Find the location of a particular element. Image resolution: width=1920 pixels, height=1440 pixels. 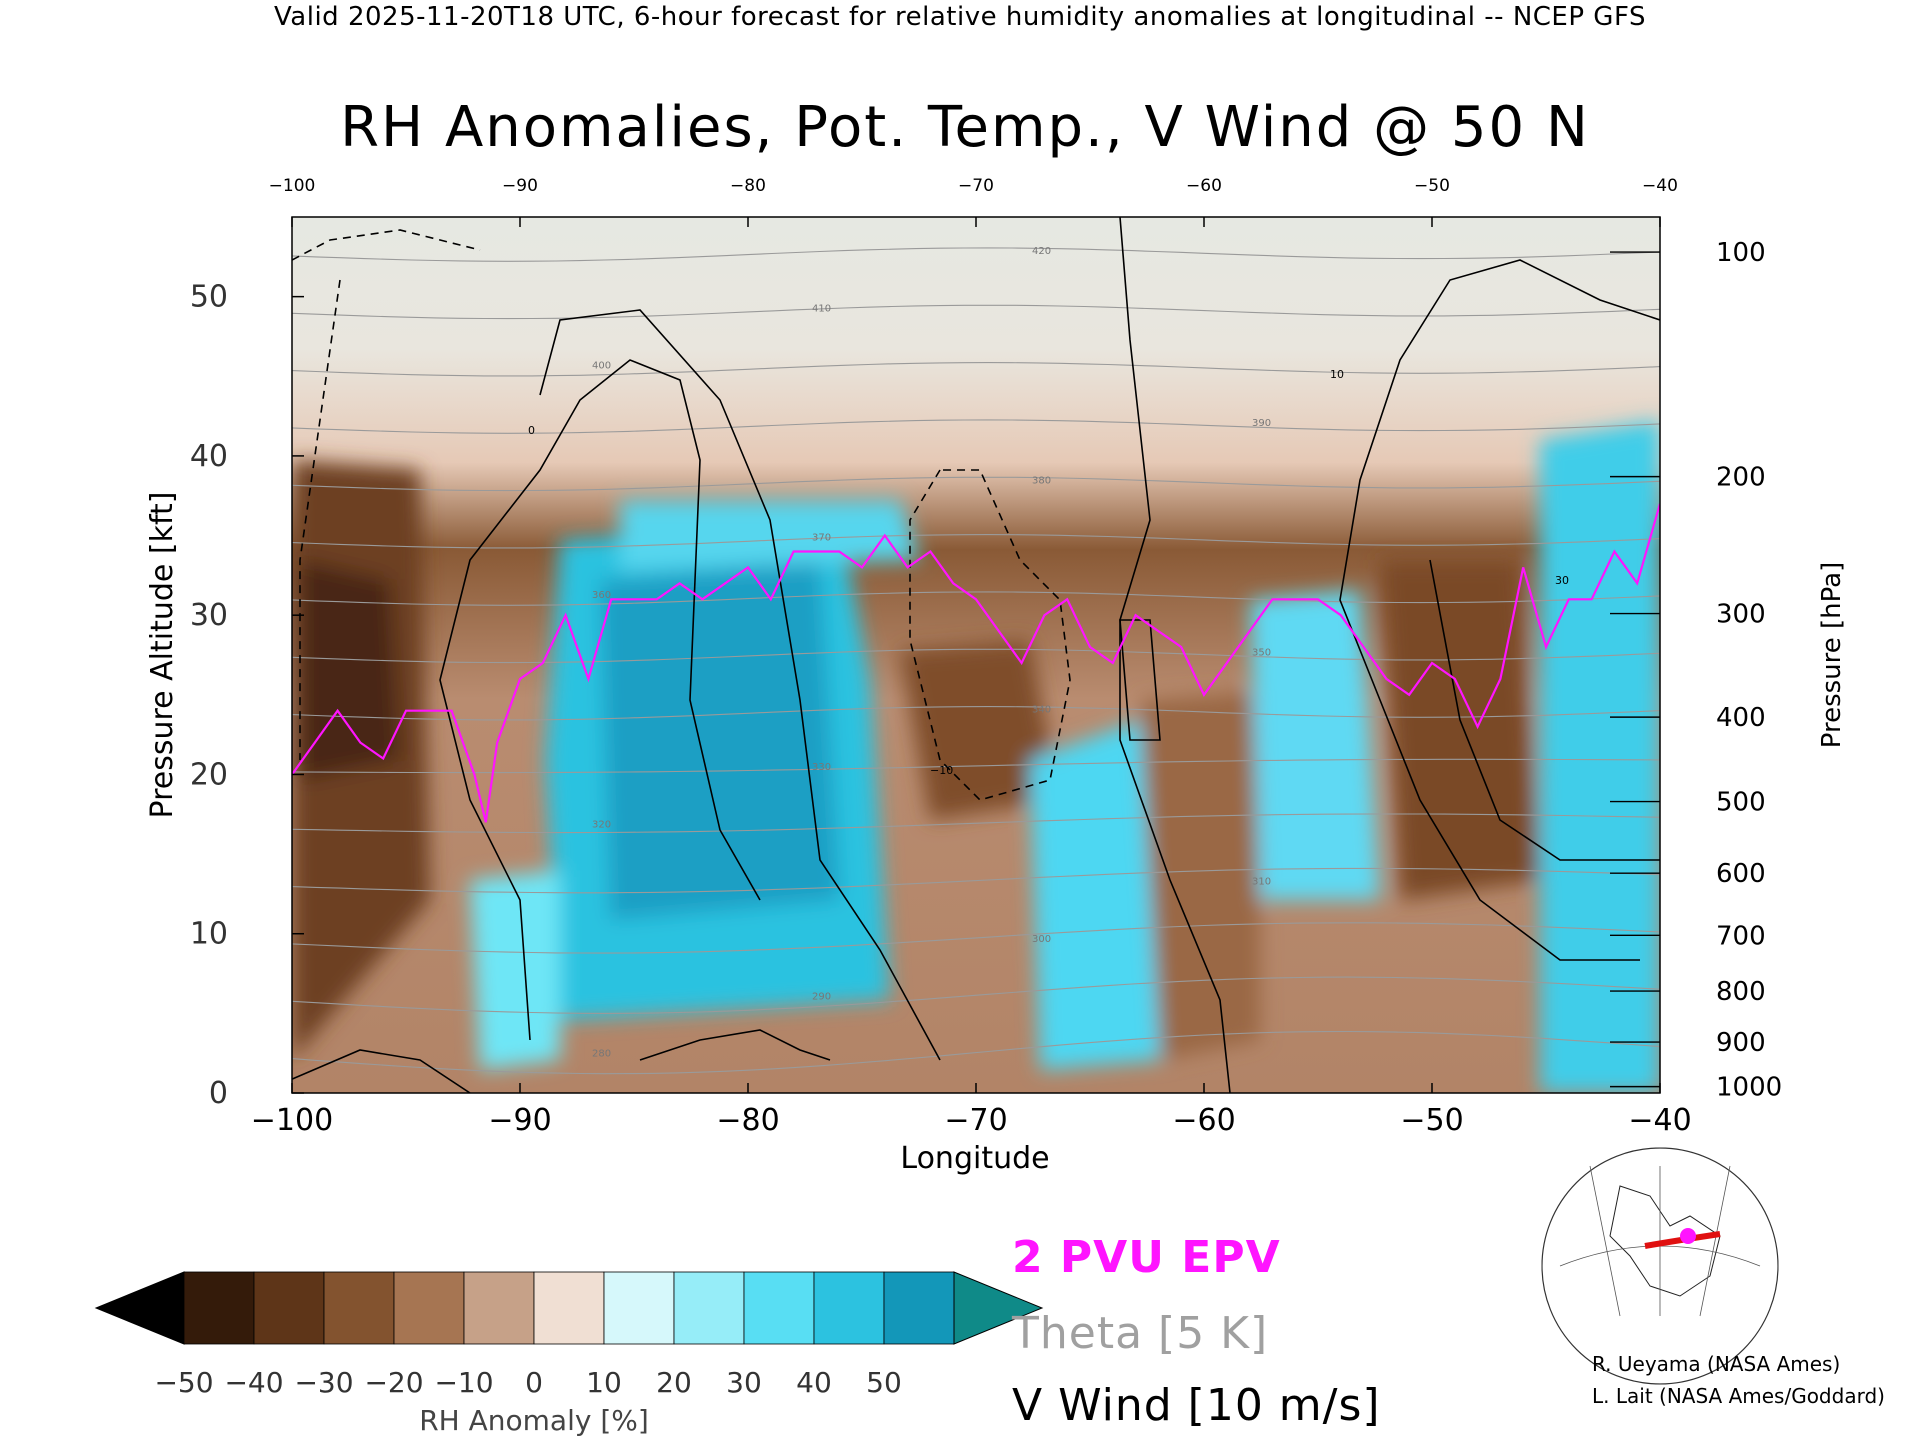

theta-contour-label: 360 is located at coordinates (601, 595).